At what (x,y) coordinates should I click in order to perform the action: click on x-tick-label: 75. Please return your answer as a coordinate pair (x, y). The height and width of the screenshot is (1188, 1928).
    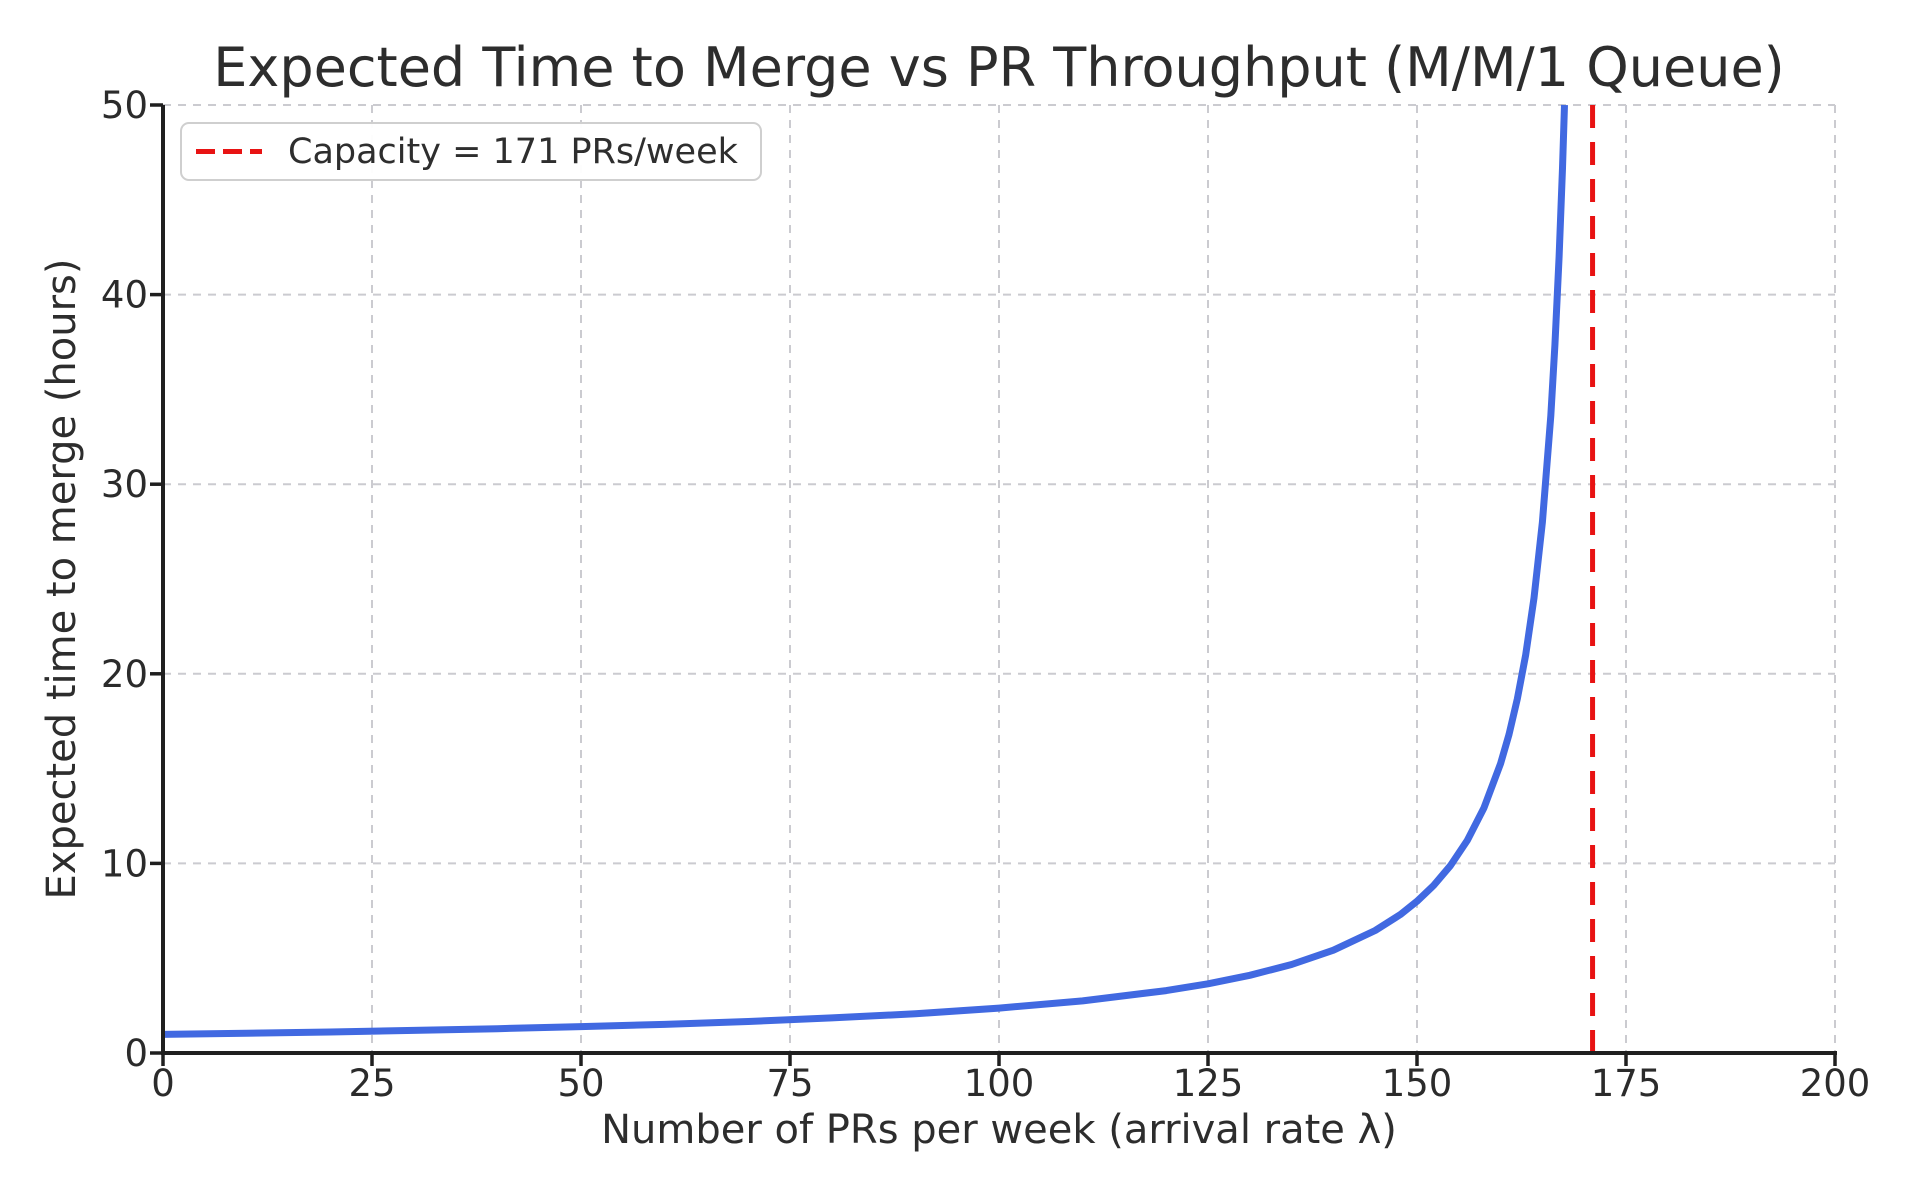
    Looking at the image, I should click on (789, 1083).